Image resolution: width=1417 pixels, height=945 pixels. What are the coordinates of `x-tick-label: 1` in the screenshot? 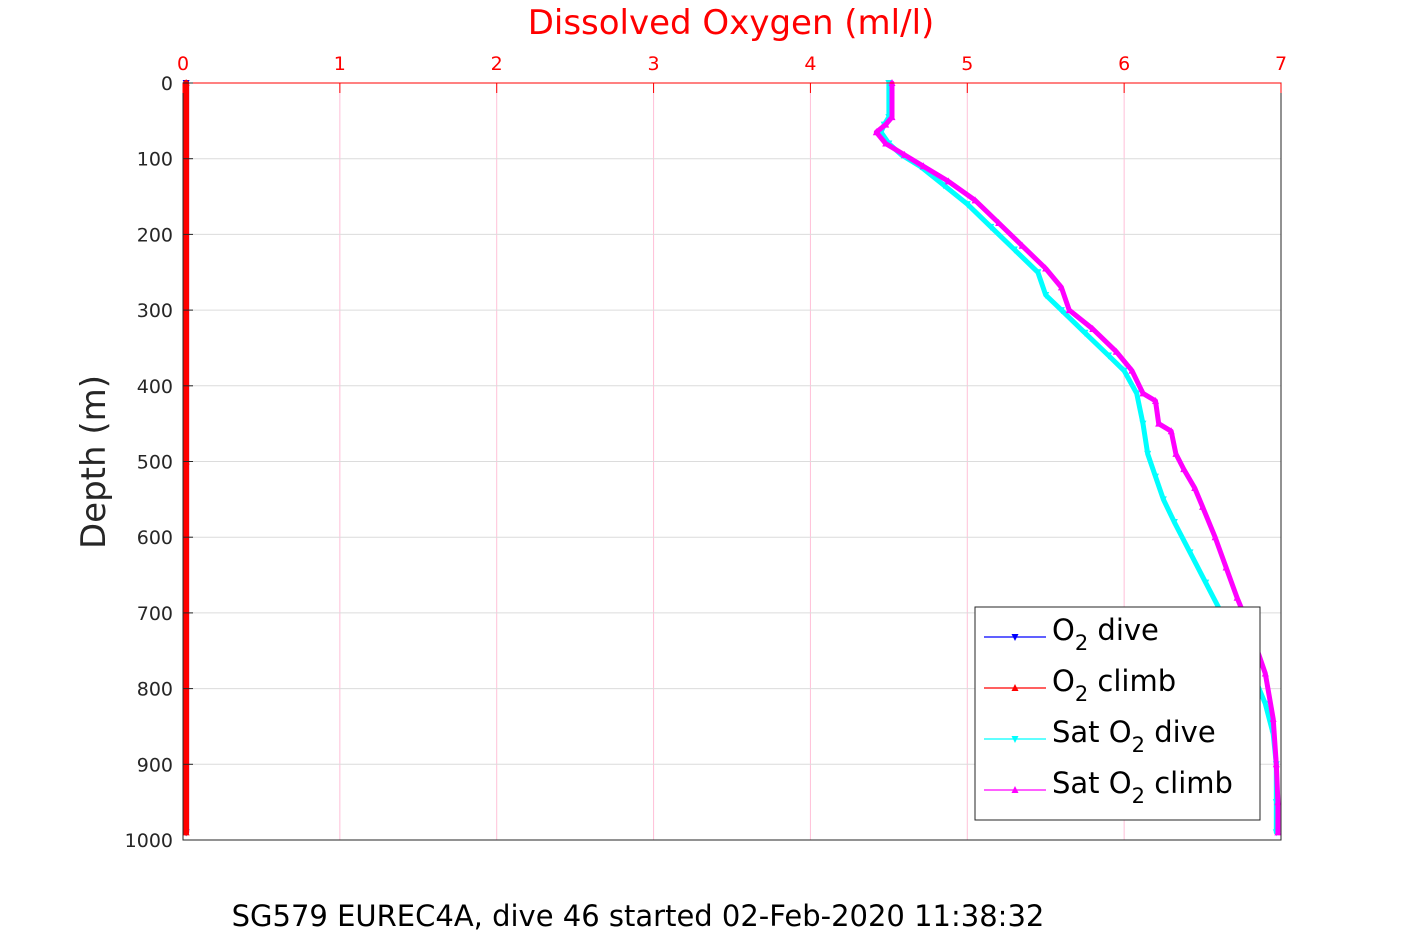 It's located at (340, 64).